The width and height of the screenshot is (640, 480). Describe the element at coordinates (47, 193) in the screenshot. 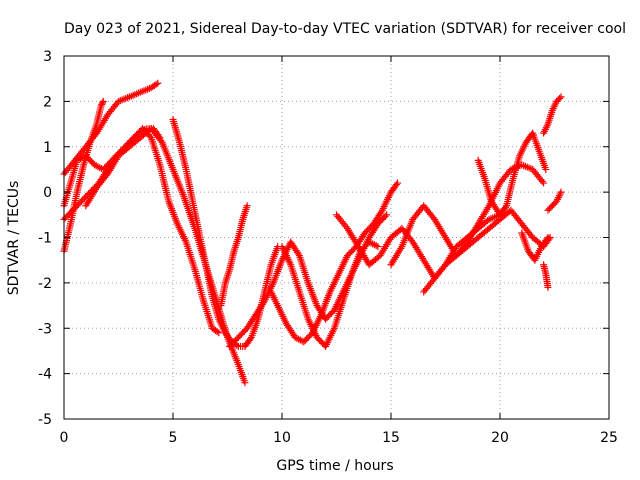

I see `y-tick-label: 0` at that location.